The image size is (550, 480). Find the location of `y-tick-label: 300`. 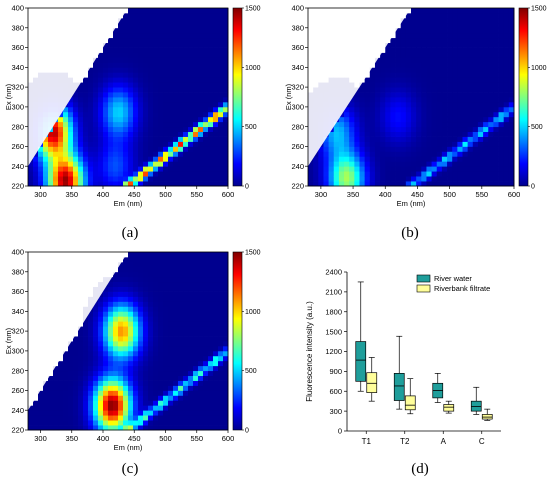

y-tick-label: 300 is located at coordinates (17, 350).